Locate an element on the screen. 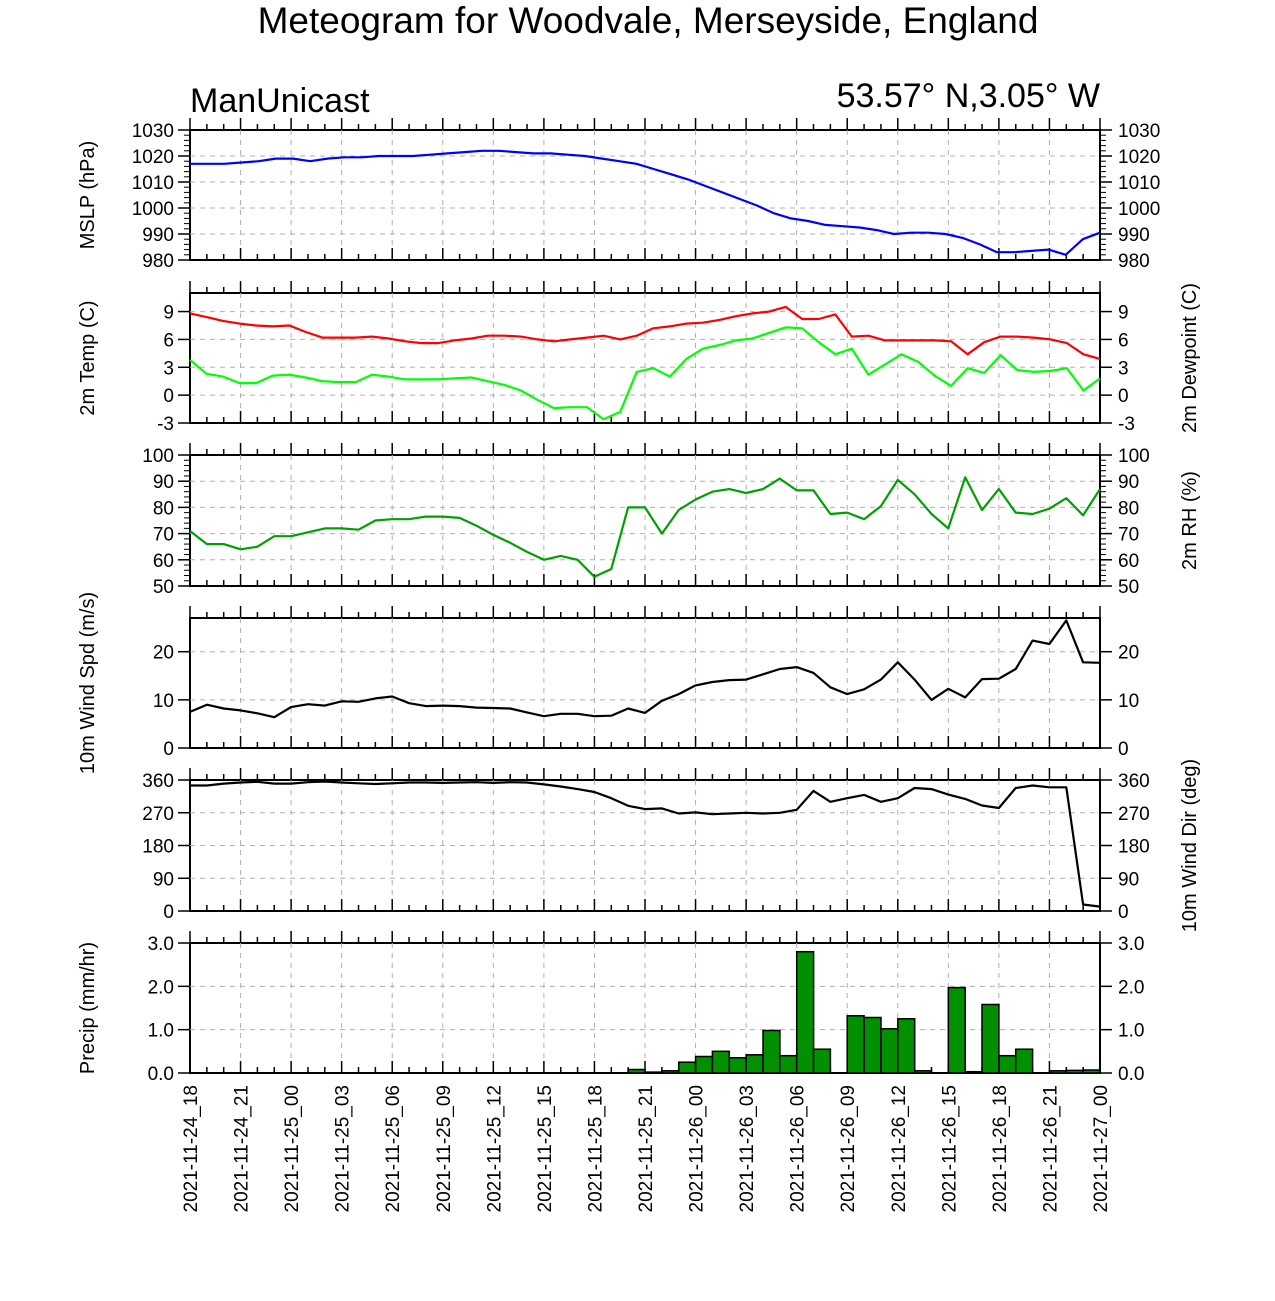  y-tick-label-right: 180 is located at coordinates (1134, 847).